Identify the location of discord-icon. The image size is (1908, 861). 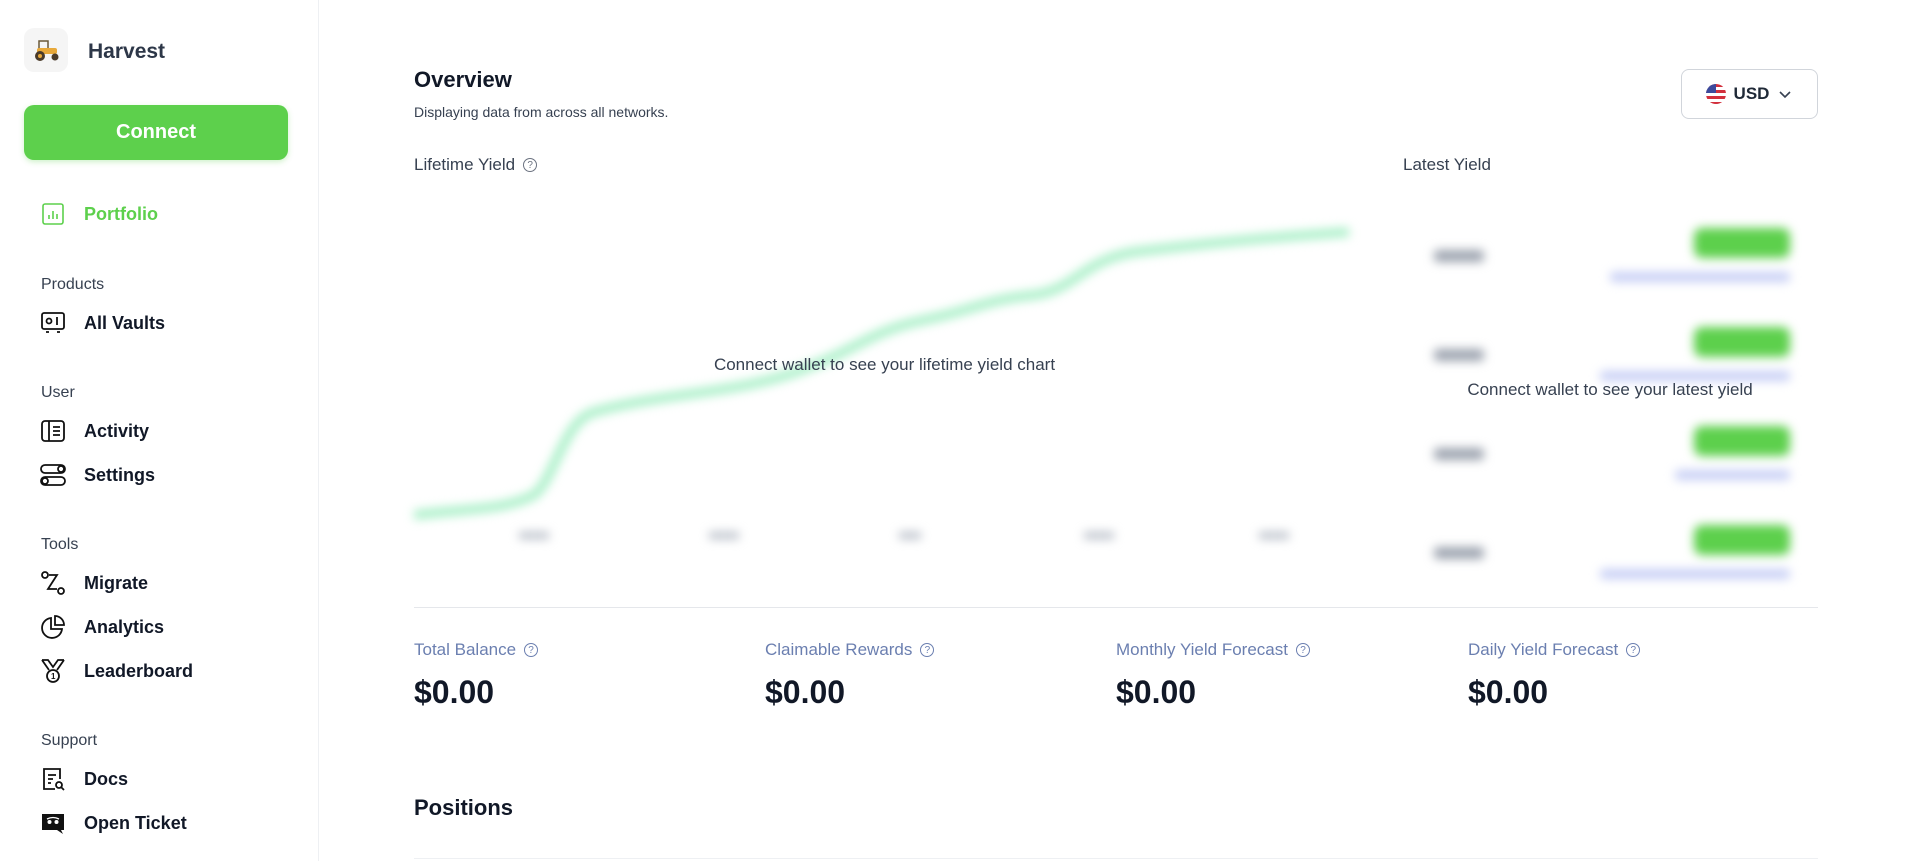
(53, 824).